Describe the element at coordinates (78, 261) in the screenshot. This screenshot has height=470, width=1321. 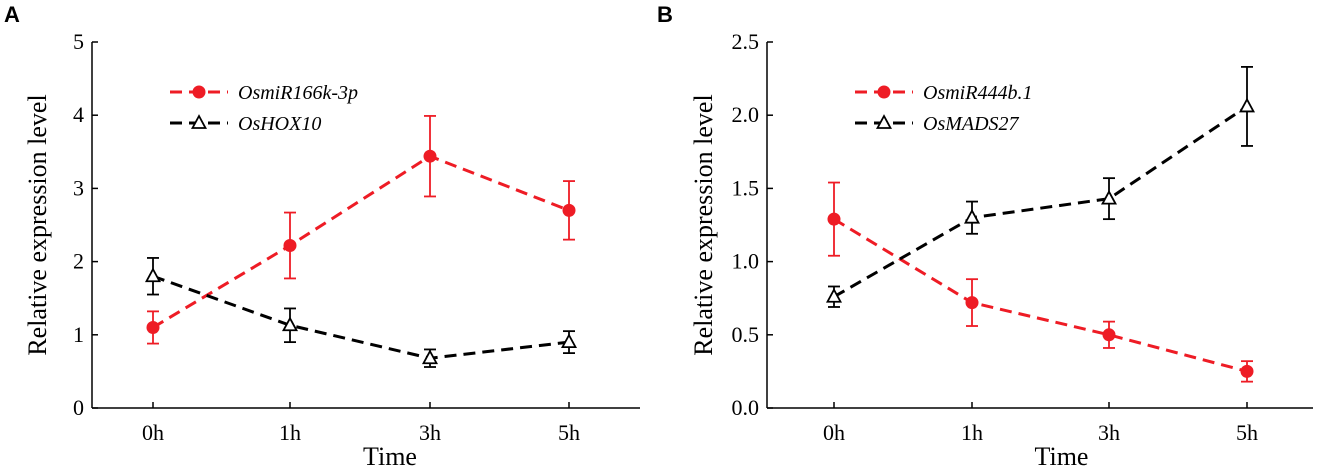
I see `y-tick-label: 2` at that location.